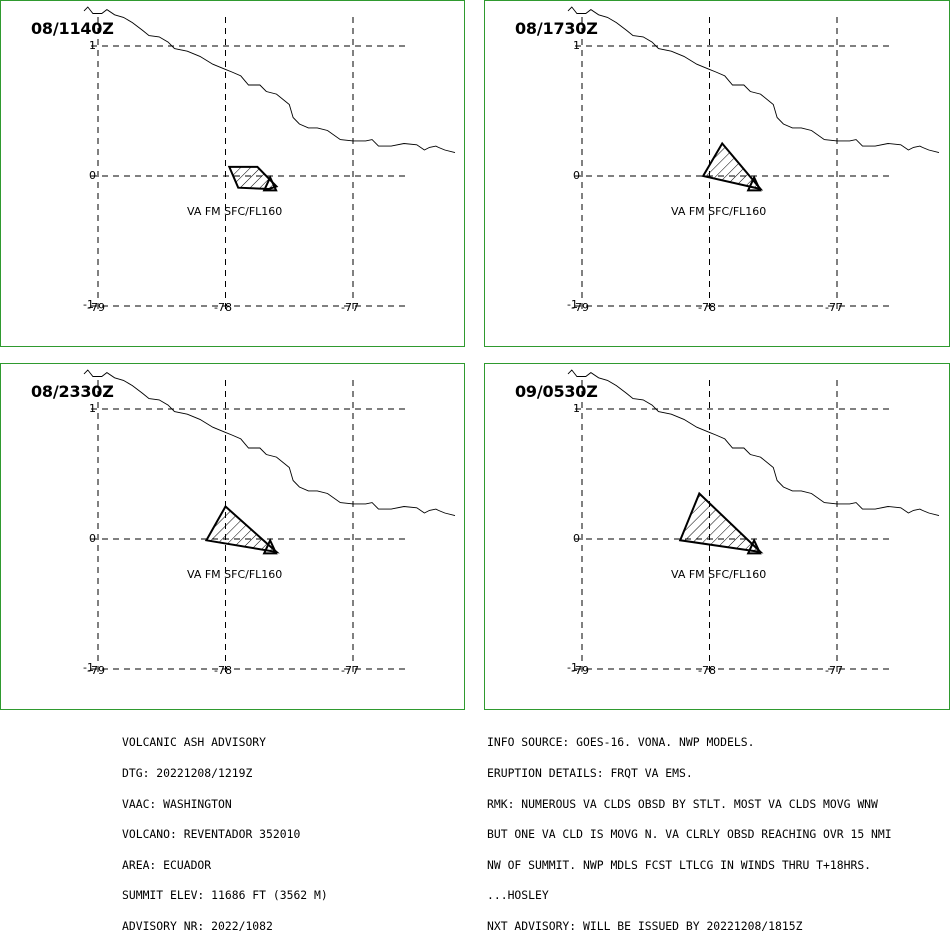 The image size is (950, 941). I want to click on advisory-line: INFO SOURCE: GOES-16. VONA. NWP MODELS., so click(621, 742).